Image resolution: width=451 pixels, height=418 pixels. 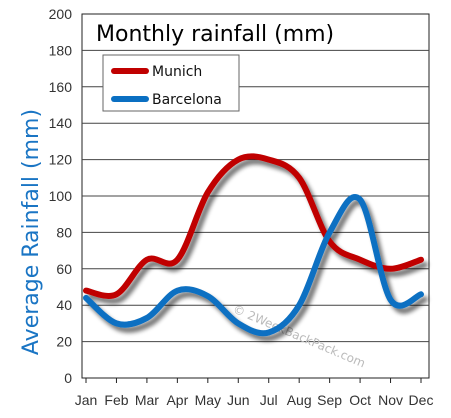 I want to click on x-tick-label: May, so click(x=208, y=400).